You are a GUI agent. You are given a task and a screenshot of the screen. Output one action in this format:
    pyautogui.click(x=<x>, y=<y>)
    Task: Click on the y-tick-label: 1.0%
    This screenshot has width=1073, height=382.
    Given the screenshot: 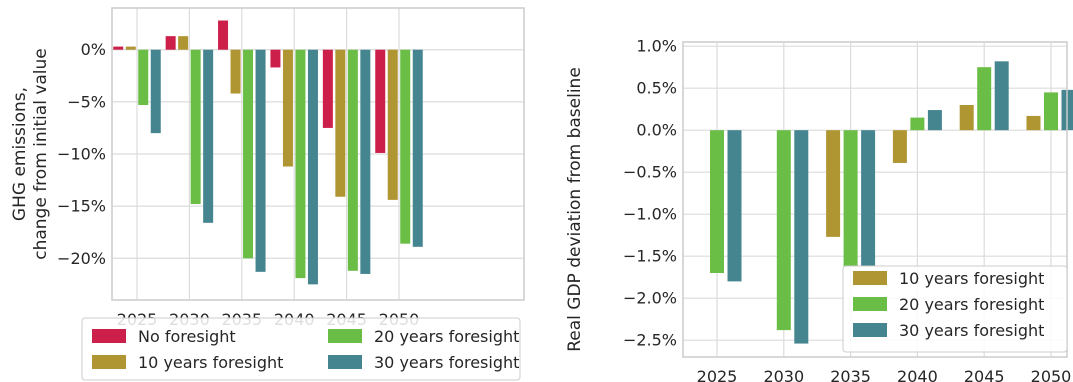 What is the action you would take?
    pyautogui.click(x=656, y=46)
    